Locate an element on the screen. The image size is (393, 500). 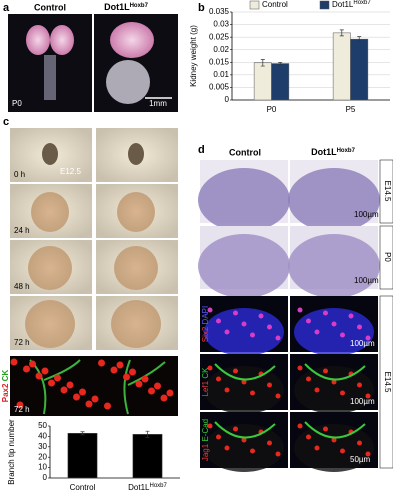
legend-name: Dot1L is located at coordinates (343, 4).